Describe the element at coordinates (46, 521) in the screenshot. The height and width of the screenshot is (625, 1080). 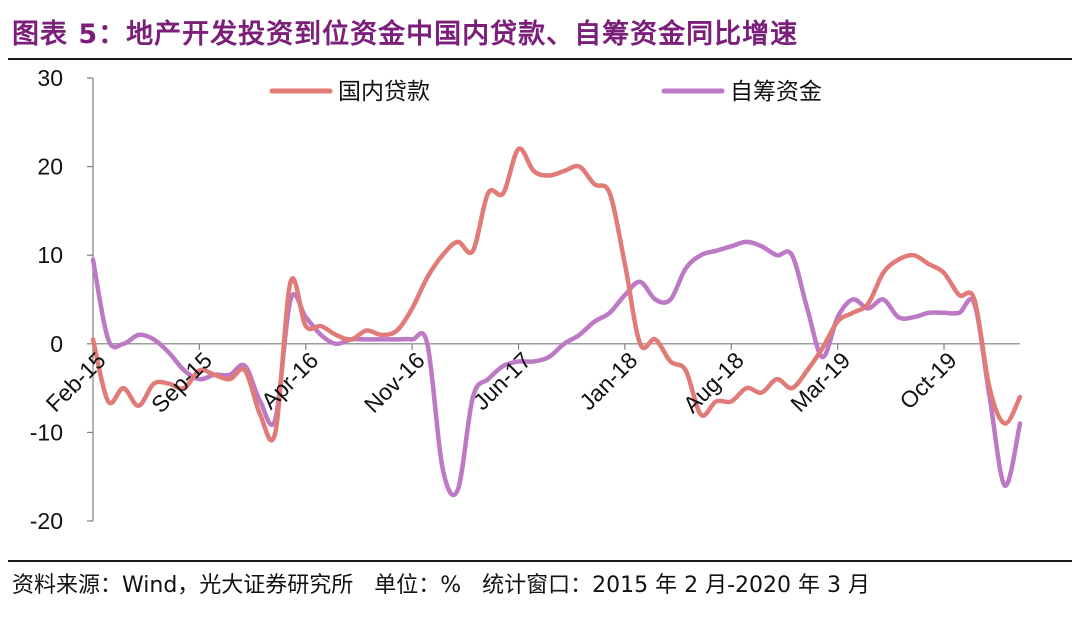
I see `y-tick-label: -20` at that location.